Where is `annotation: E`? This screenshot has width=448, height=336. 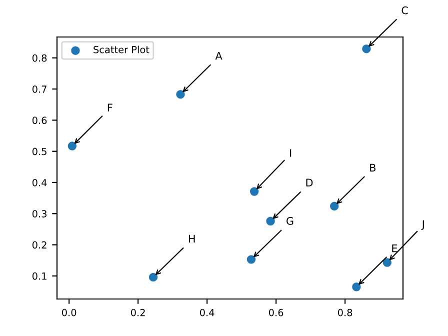 annotation: E is located at coordinates (395, 248).